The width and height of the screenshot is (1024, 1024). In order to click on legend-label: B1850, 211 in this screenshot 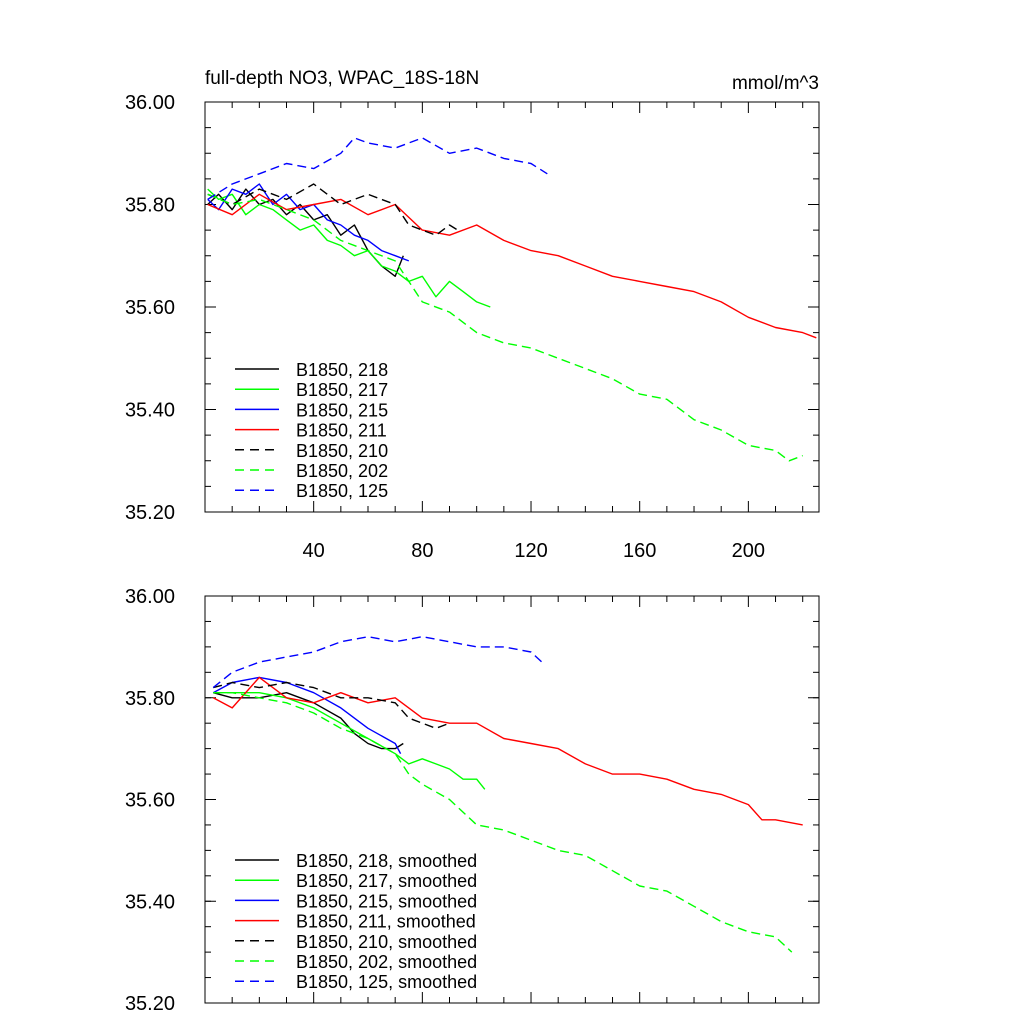, I will do `click(341, 431)`.